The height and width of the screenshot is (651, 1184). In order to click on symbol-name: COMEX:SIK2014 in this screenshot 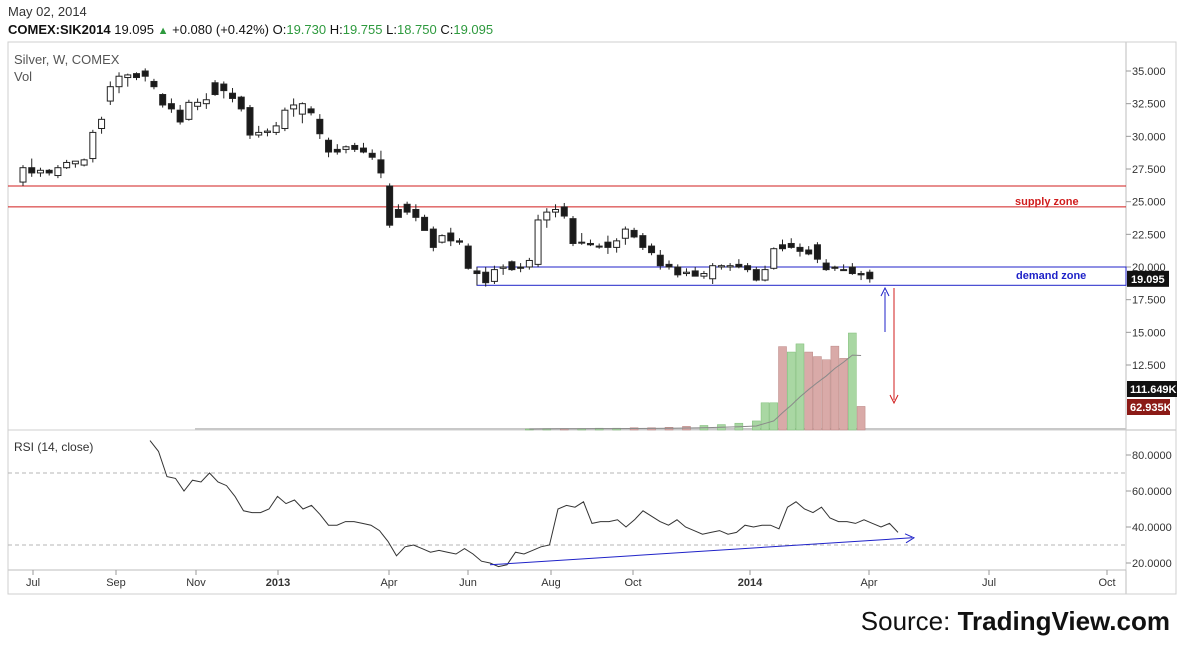, I will do `click(59, 29)`.